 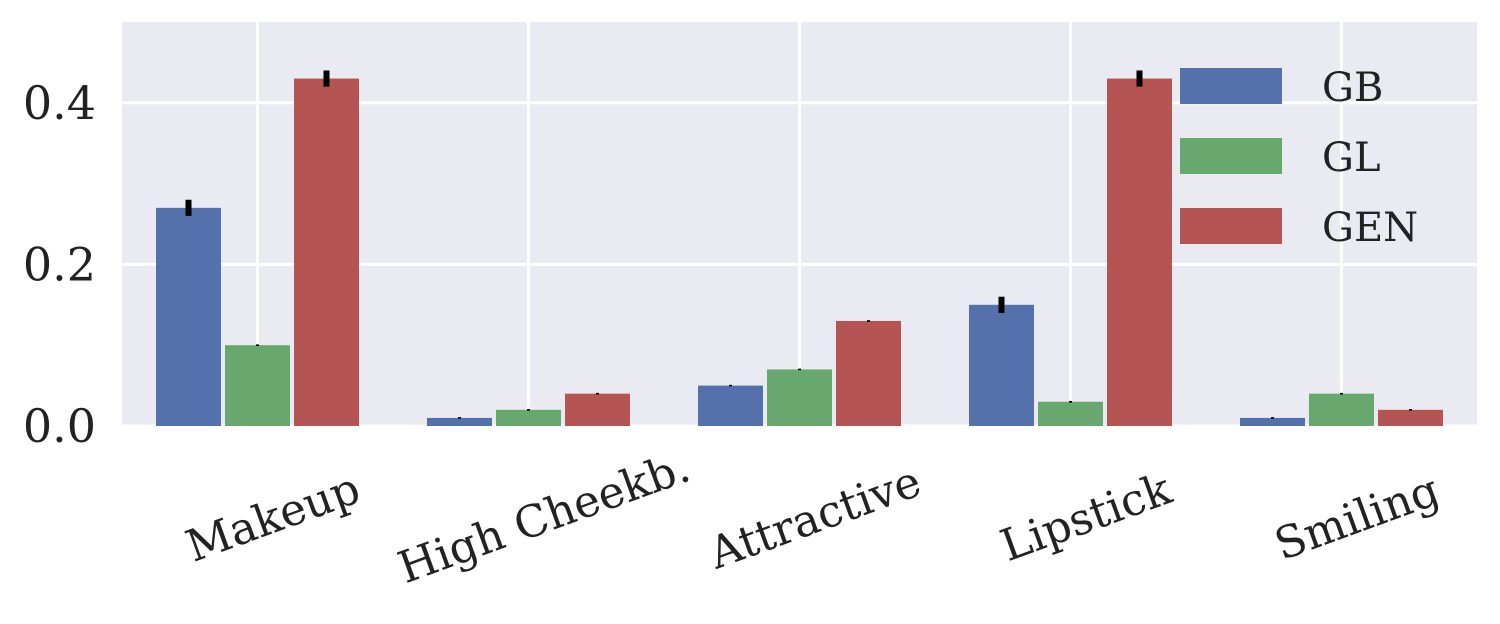 I want to click on y-axis-ticks: 0.0 0.2 0.4, so click(x=59, y=264).